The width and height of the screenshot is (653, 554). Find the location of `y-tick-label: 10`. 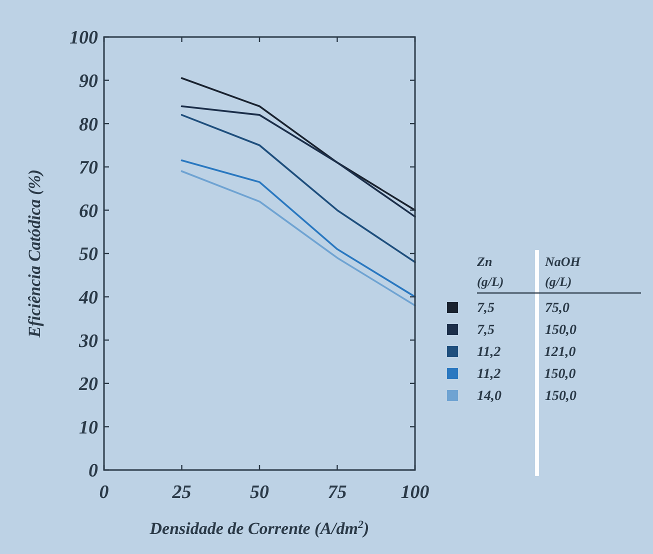

y-tick-label: 10 is located at coordinates (88, 427).